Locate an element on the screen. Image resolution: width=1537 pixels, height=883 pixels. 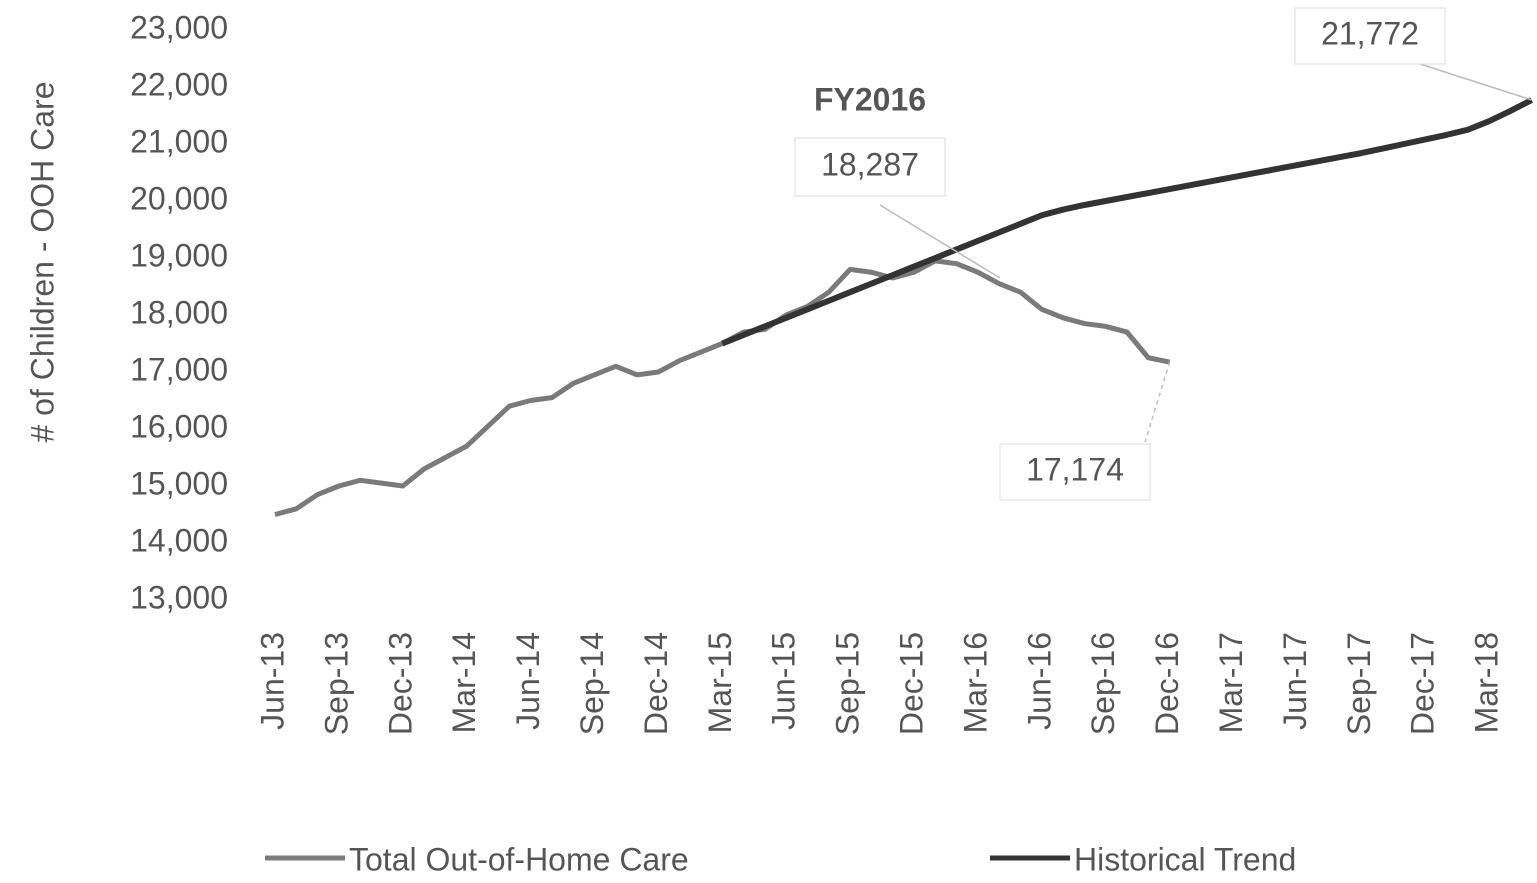
y-tick-label: 16,000 is located at coordinates (179, 426).